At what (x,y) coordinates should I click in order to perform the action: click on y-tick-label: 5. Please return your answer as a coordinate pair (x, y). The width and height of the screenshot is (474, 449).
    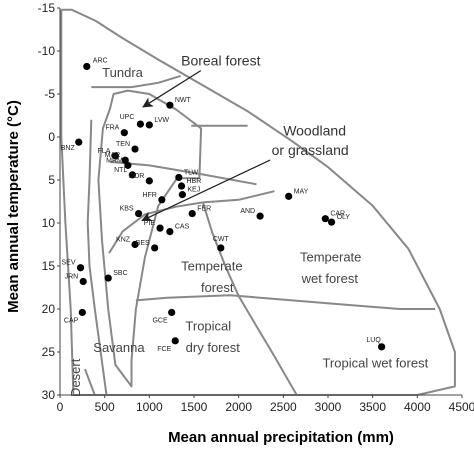
    Looking at the image, I should click on (51, 180).